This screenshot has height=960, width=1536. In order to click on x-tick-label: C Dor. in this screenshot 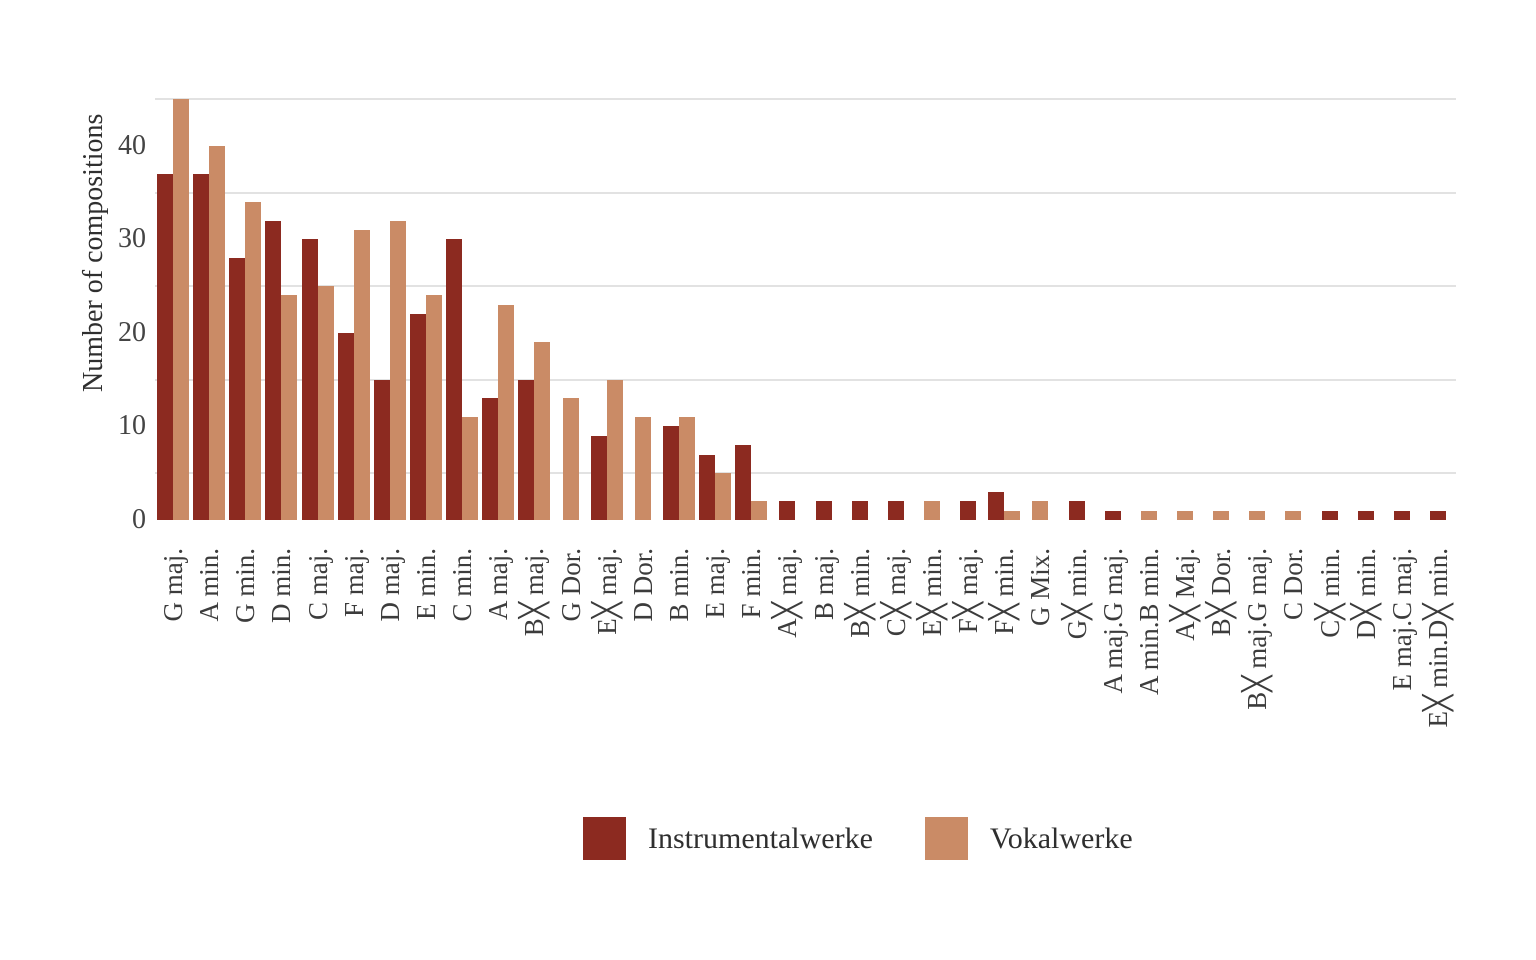, I will do `click(1293, 584)`.